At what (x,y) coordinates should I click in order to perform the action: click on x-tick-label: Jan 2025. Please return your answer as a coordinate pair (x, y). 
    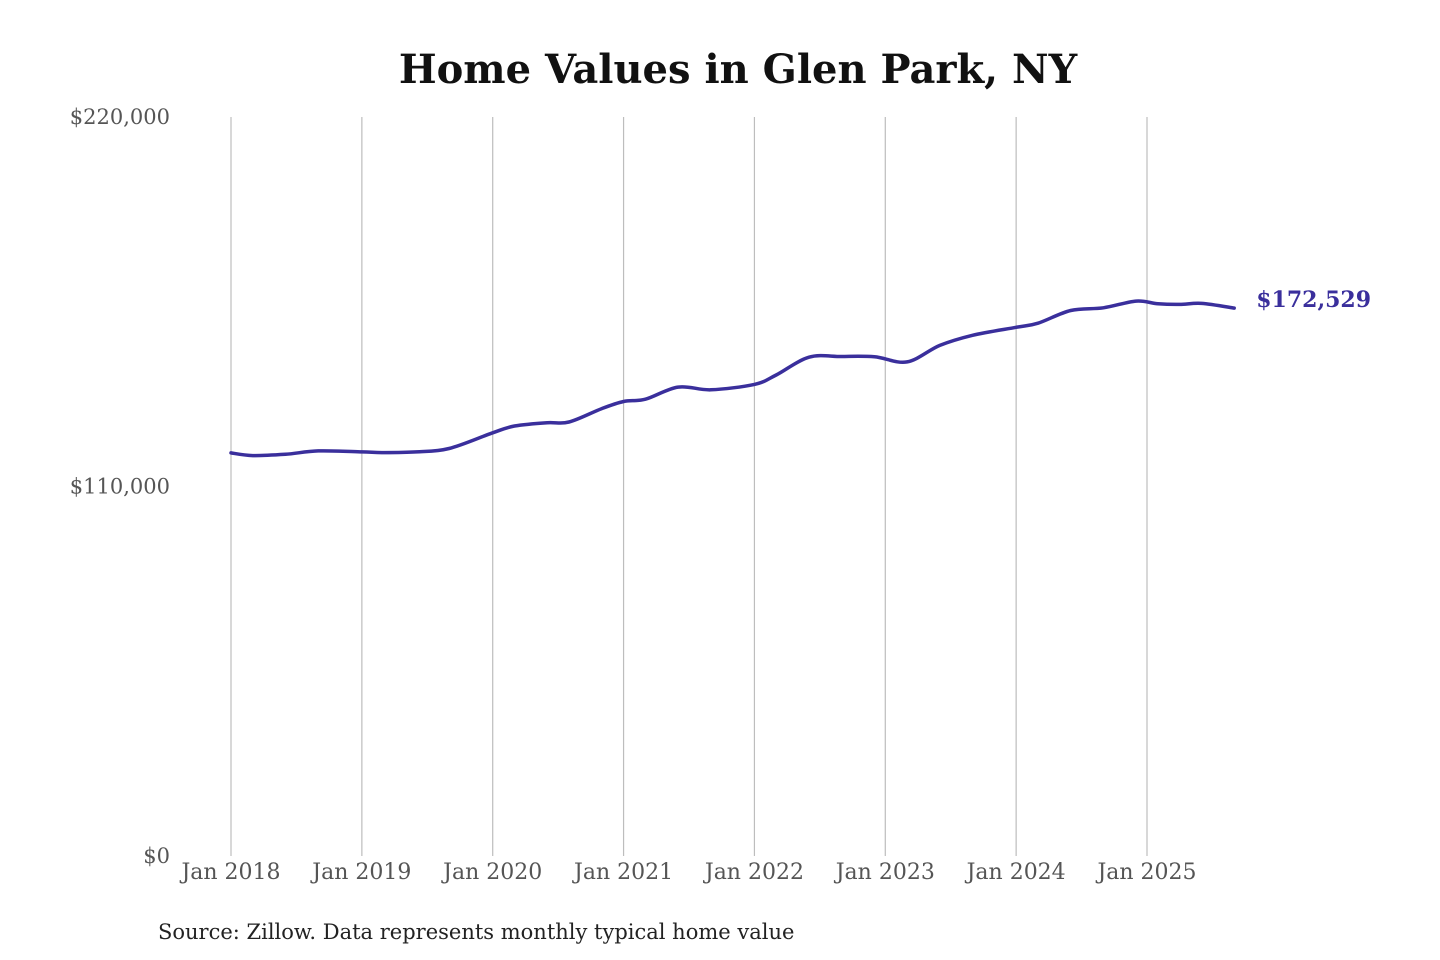
    Looking at the image, I should click on (1145, 872).